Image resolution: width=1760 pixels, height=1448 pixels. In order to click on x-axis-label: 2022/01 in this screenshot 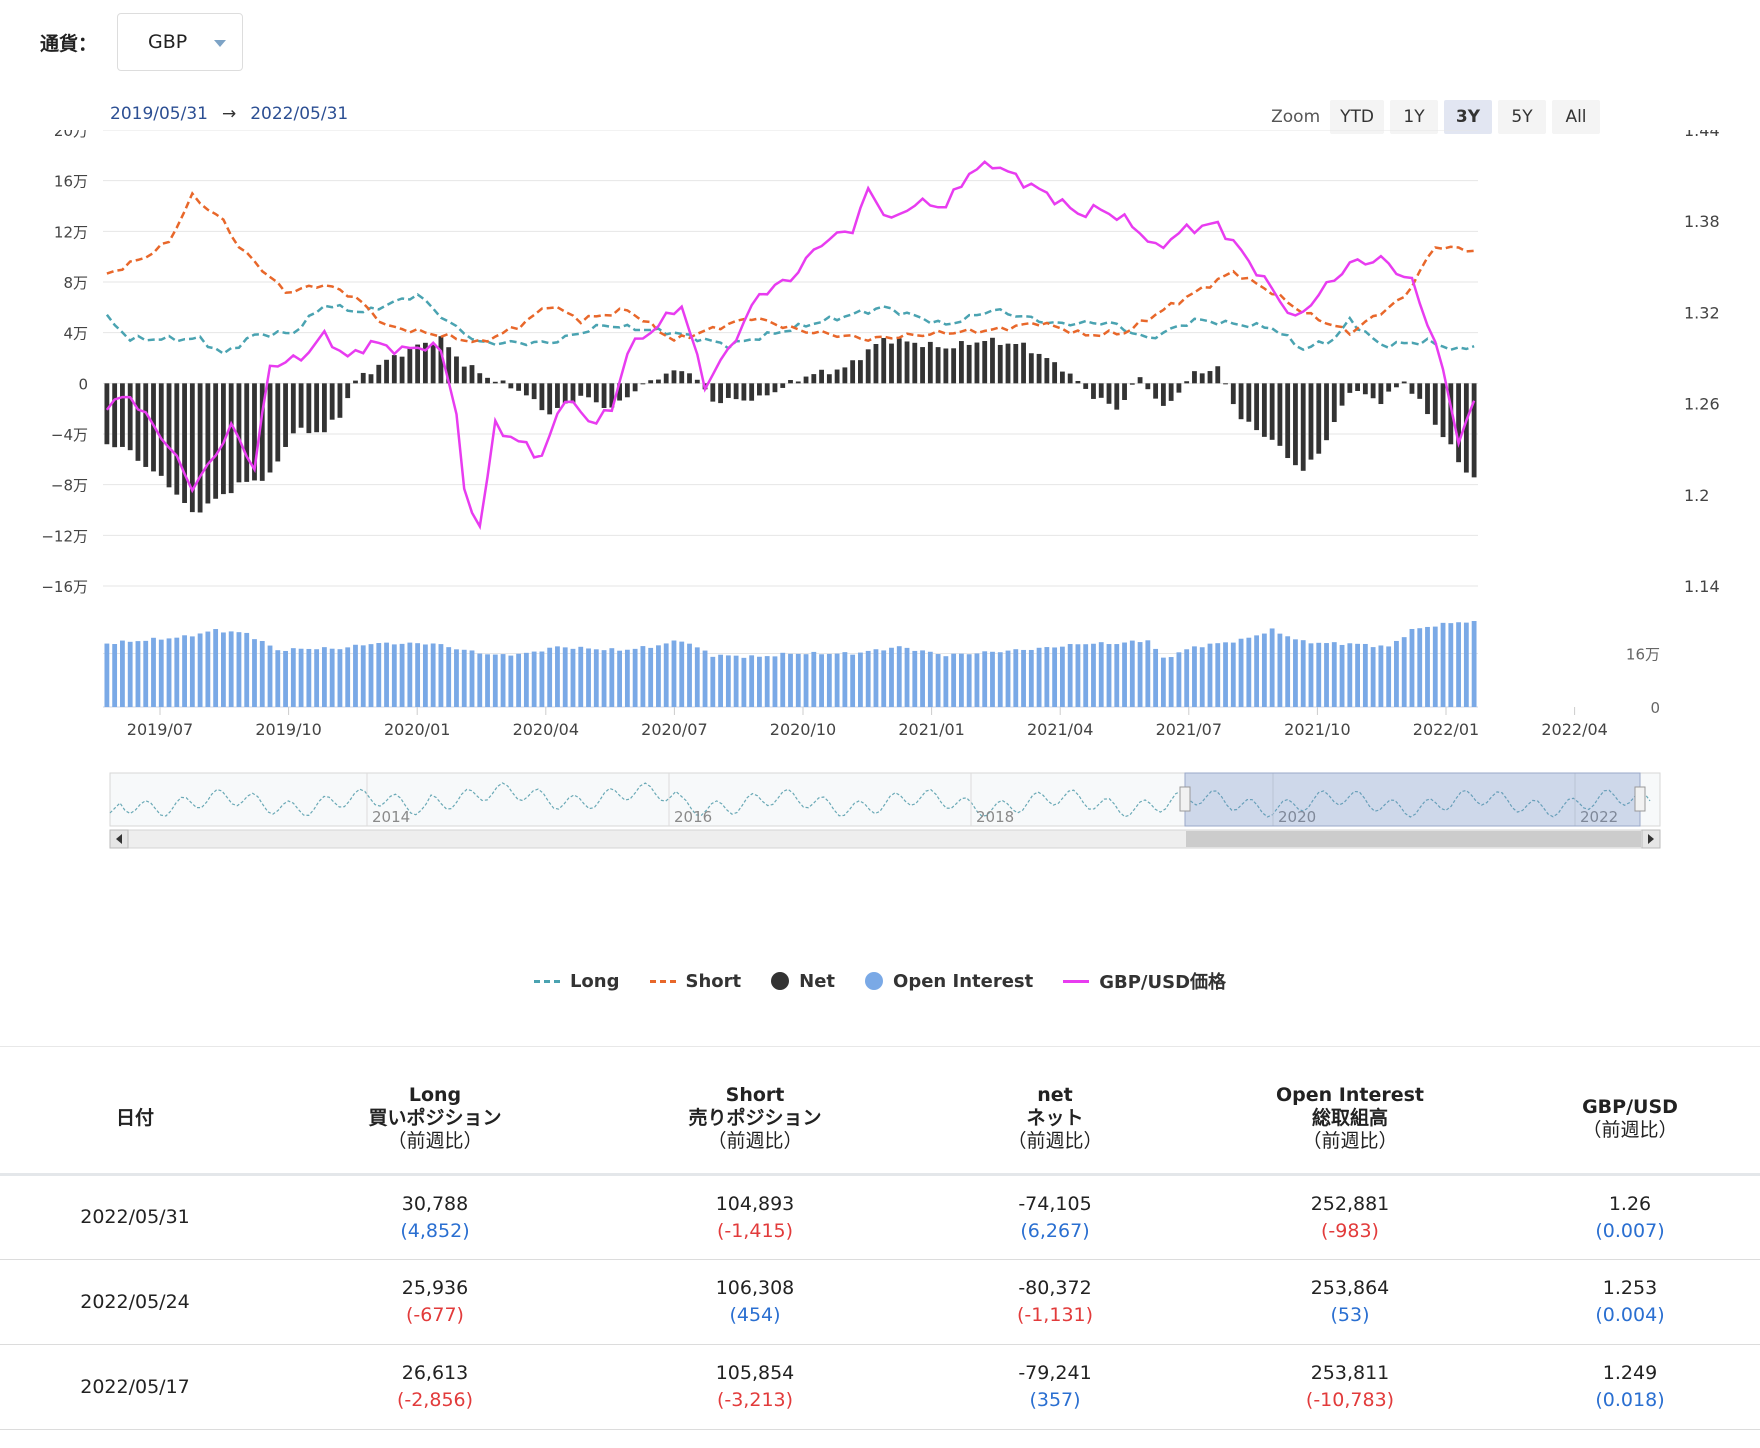, I will do `click(1446, 729)`.